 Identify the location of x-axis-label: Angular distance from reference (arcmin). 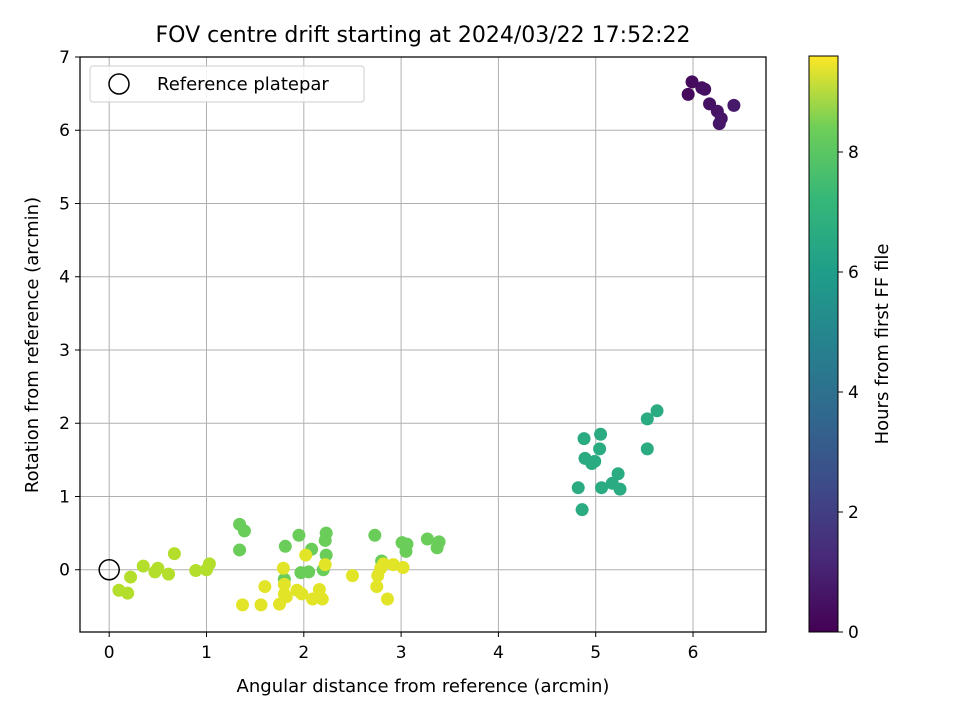
(423, 686).